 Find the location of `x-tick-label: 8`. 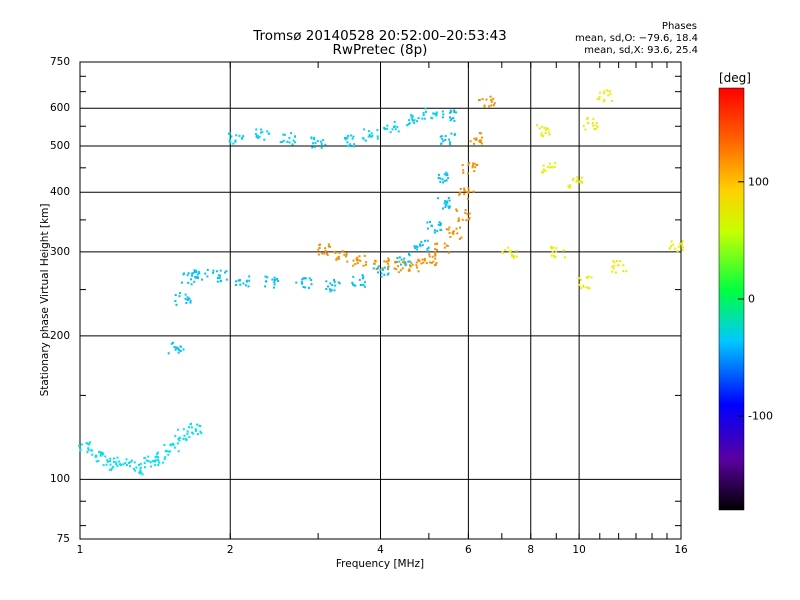

x-tick-label: 8 is located at coordinates (531, 550).